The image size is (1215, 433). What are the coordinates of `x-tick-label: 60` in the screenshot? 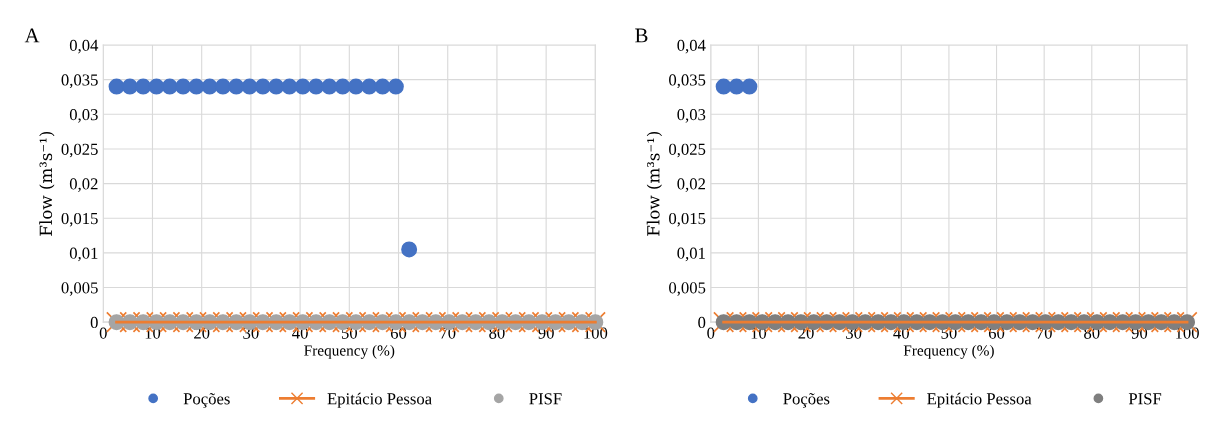 It's located at (398, 333).